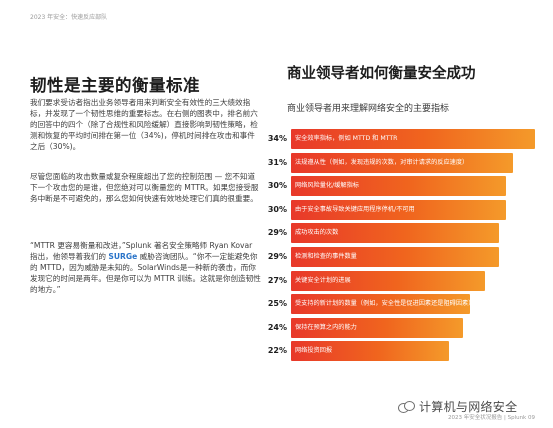 This screenshot has height=428, width=553. I want to click on chart-row: 24% 保持在预算之内的能力, so click(395, 327).